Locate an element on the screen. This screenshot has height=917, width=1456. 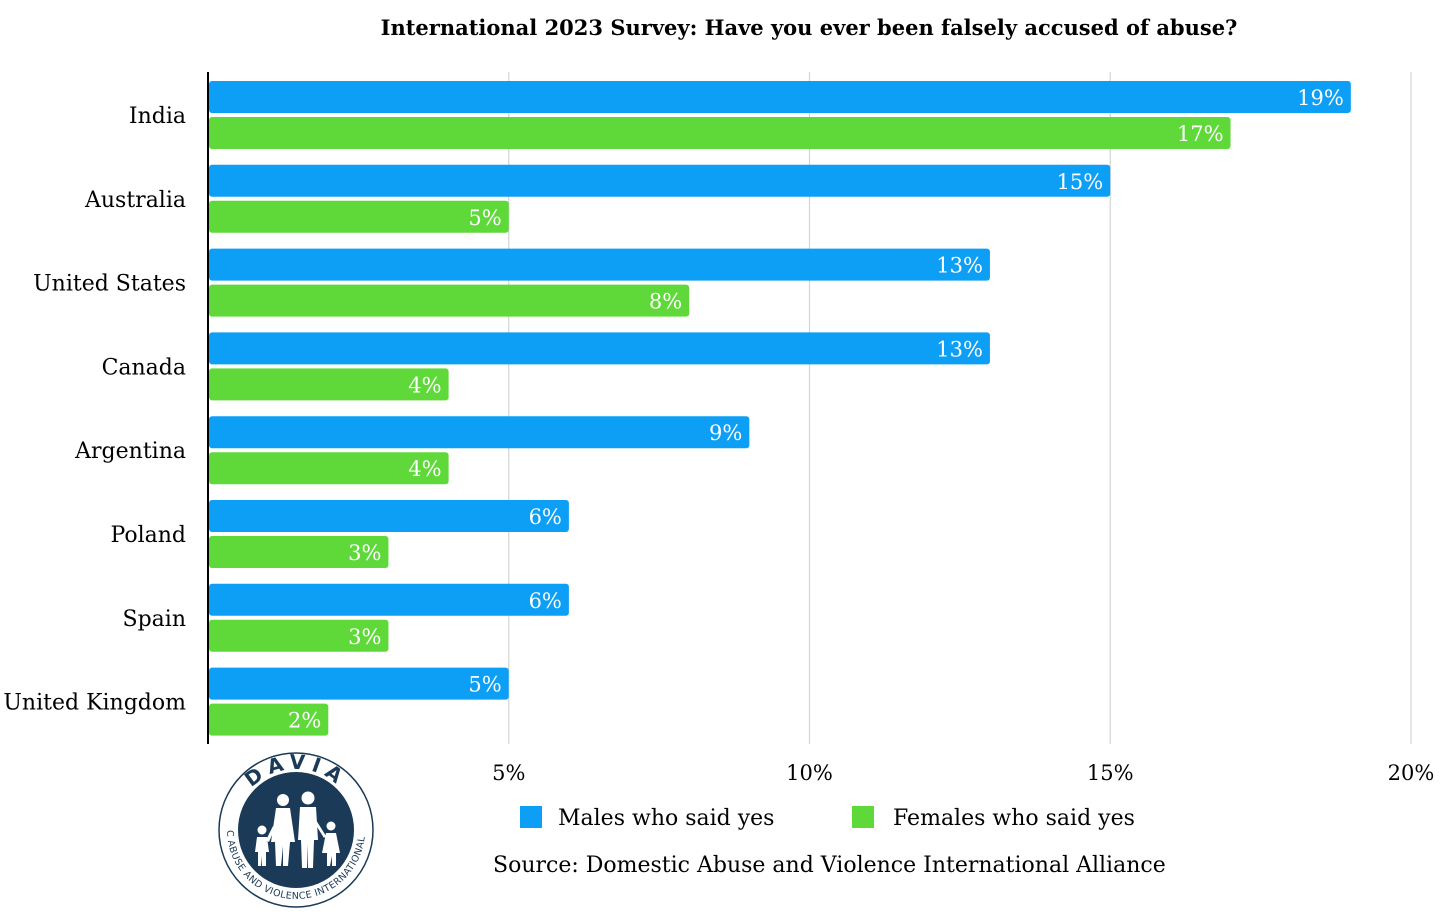
bar-females-poland is located at coordinates (299, 552).